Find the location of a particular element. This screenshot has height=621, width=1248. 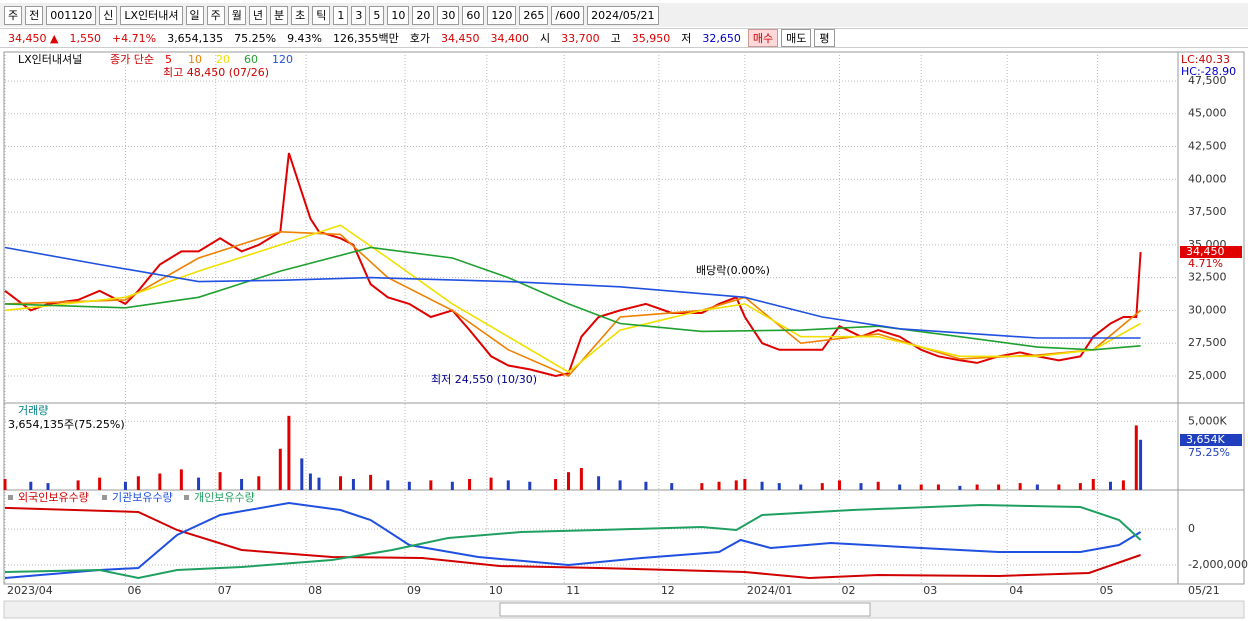

annotation: 75.25% is located at coordinates (1209, 452).